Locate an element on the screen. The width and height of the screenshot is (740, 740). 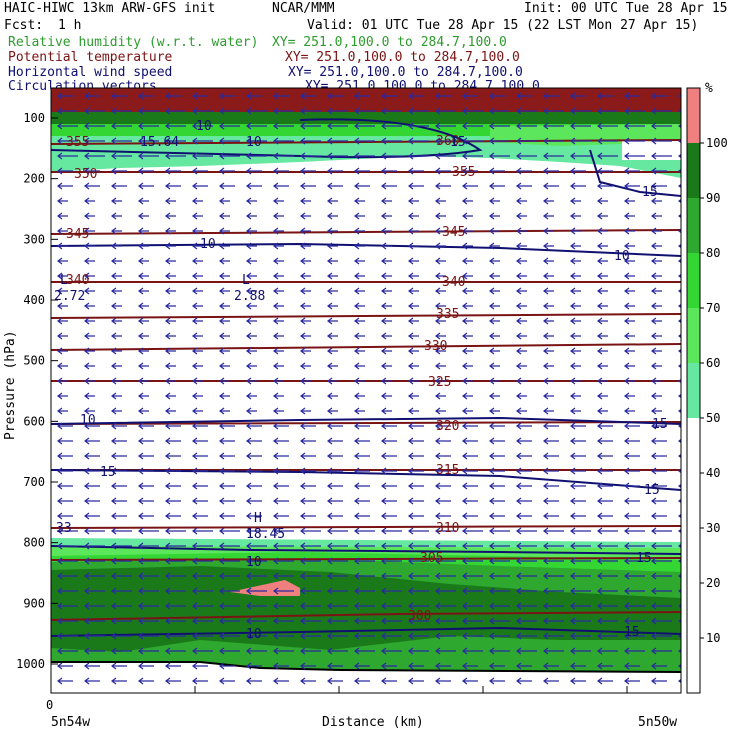
theta-label: 345 is located at coordinates (453, 232).